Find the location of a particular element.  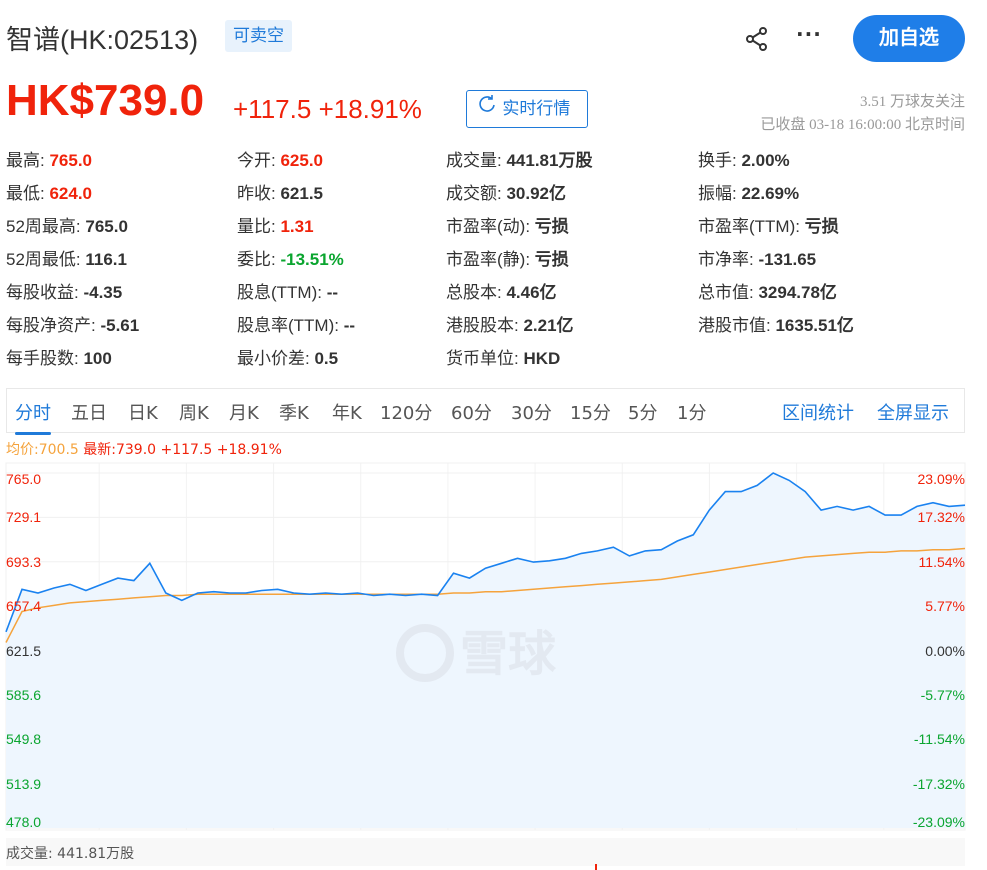

tab-5: 季K is located at coordinates (294, 413).